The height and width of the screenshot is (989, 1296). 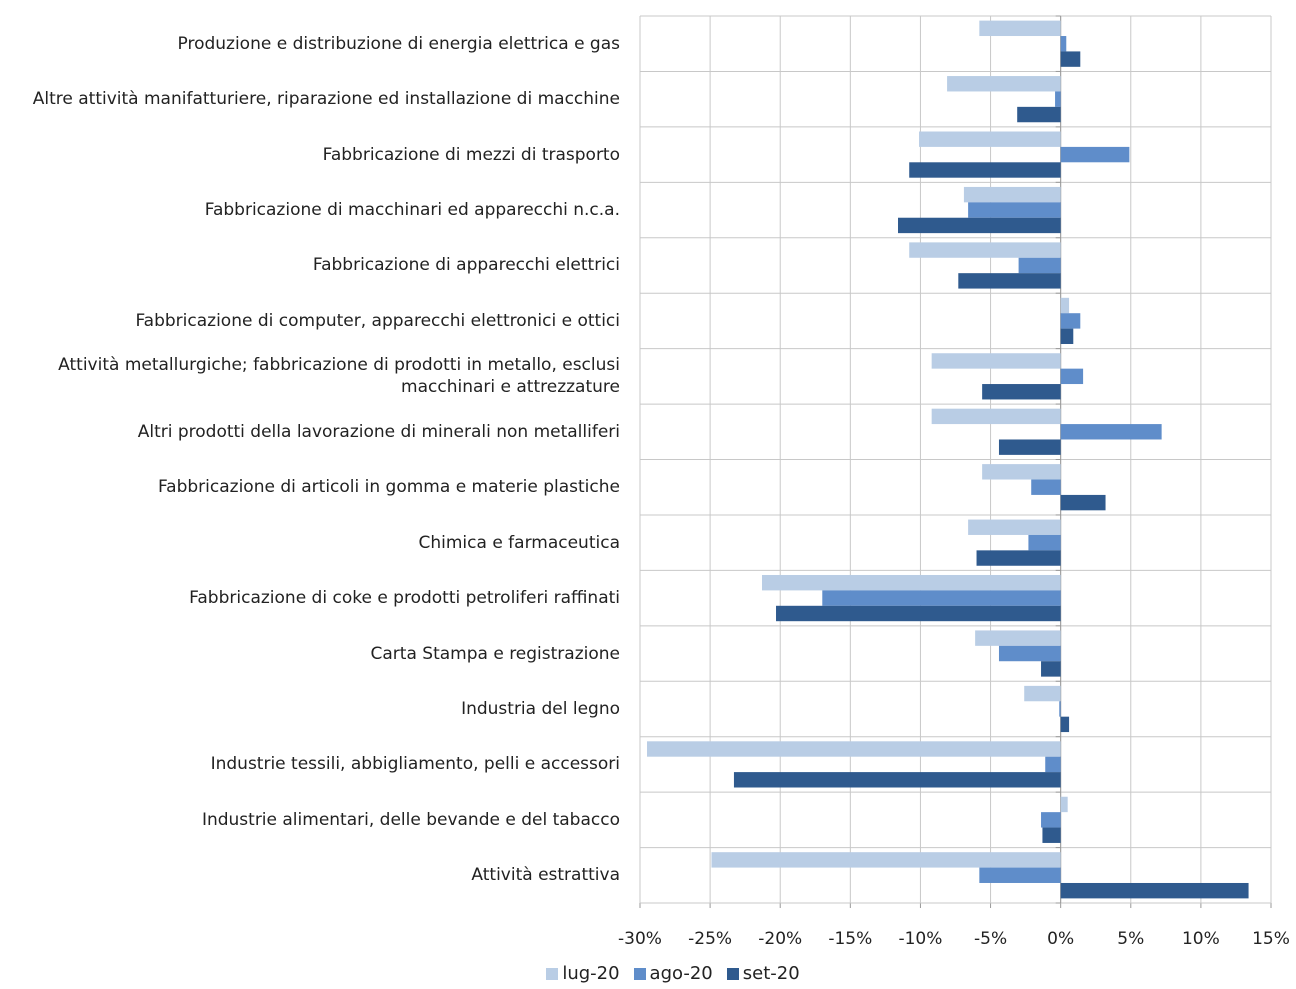 What do you see at coordinates (540, 708) in the screenshot?
I see `category-label: Industria del legno` at bounding box center [540, 708].